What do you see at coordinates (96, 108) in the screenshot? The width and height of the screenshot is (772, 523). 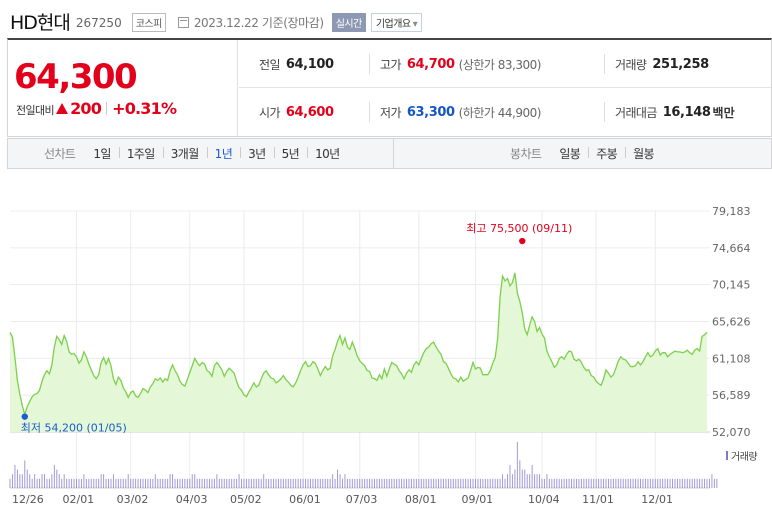 I see `price-change: 전일대비 200 +0.31%` at bounding box center [96, 108].